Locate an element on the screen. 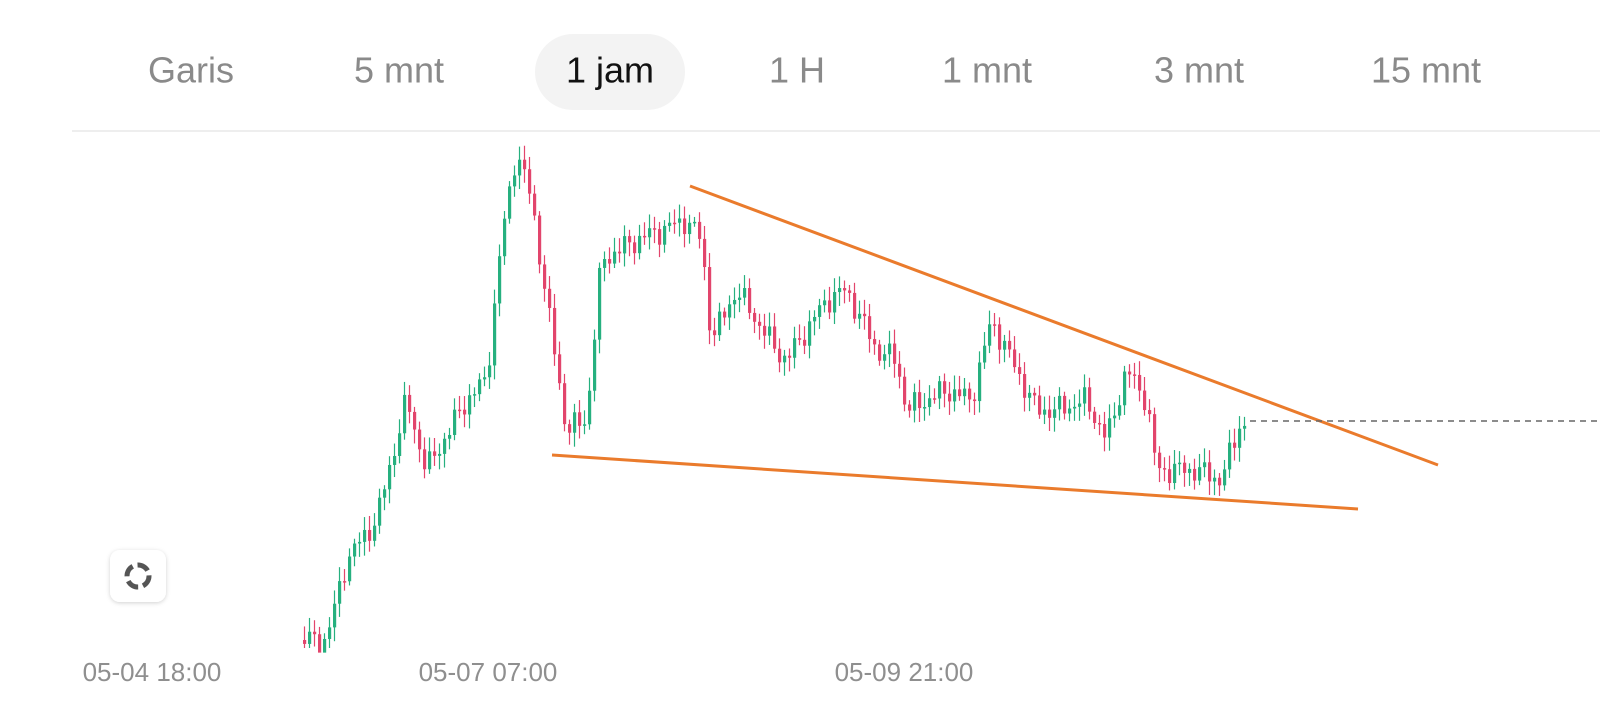 The height and width of the screenshot is (710, 1600). tab: 3 mnt is located at coordinates (1199, 70).